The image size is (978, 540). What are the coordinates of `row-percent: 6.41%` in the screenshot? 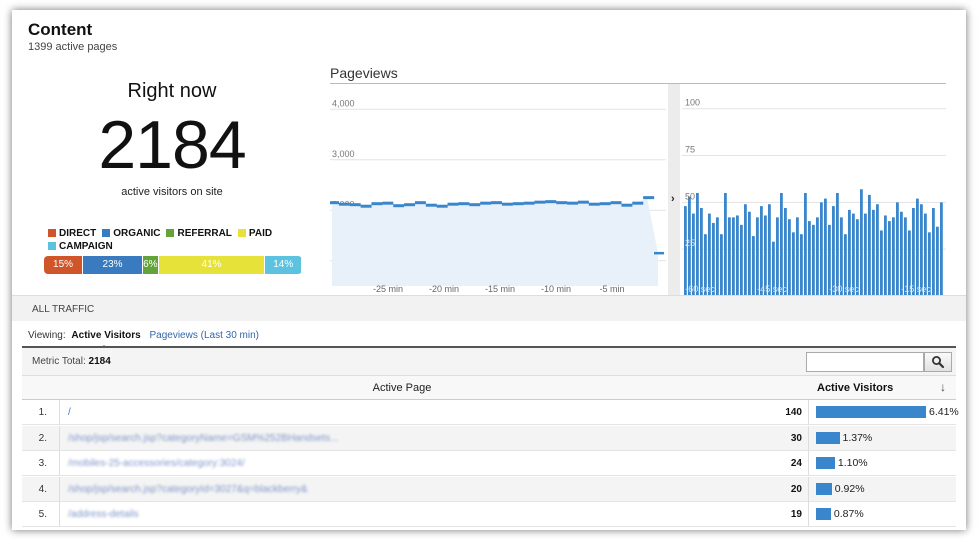 It's located at (944, 412).